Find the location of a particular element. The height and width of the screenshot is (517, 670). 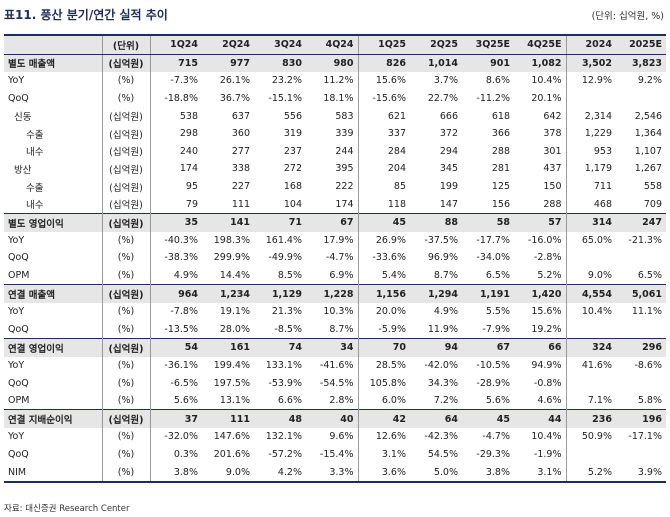

table-cell: -15.4% is located at coordinates (336, 454).